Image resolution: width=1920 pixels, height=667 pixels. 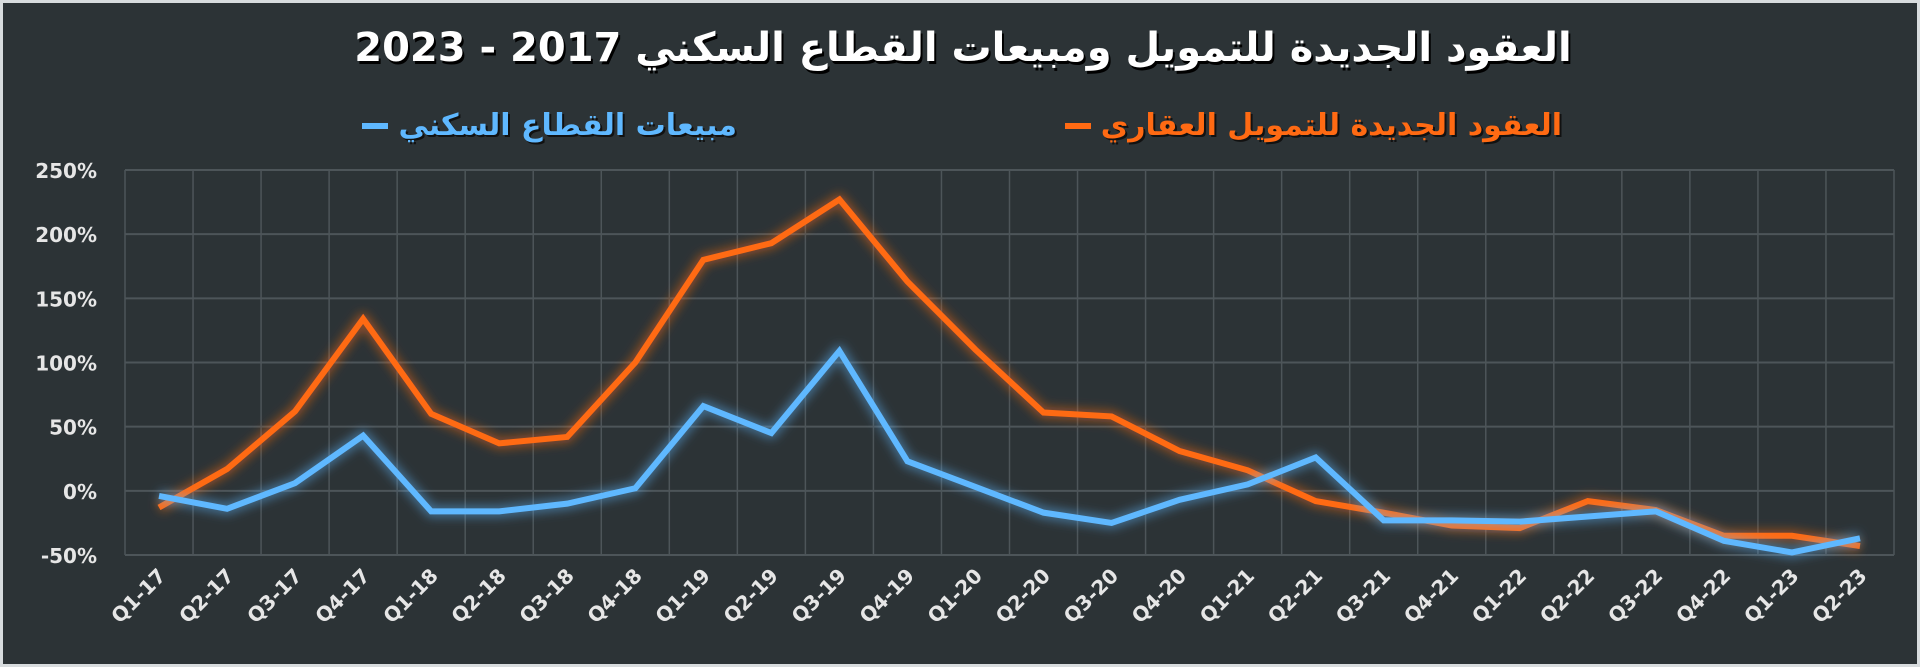 What do you see at coordinates (66, 171) in the screenshot?
I see `y-tick-label: 250%` at bounding box center [66, 171].